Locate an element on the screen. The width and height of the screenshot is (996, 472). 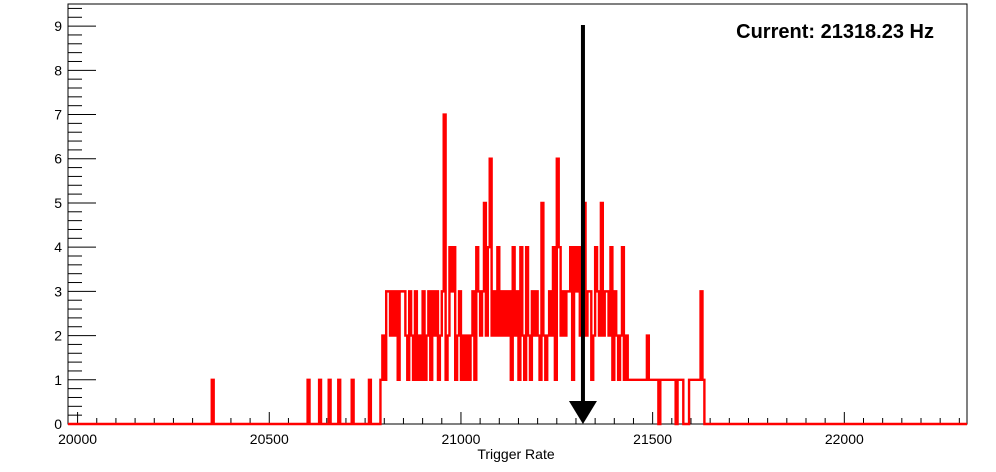
current-rate-annotation: Current: 21318.23 Hz is located at coordinates (835, 32).